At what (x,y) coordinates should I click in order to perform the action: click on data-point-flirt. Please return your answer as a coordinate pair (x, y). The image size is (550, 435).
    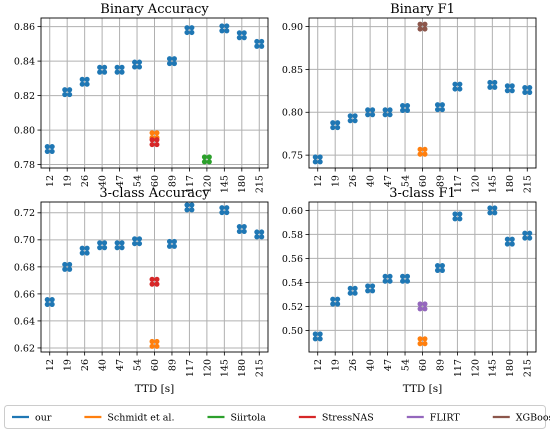
    Looking at the image, I should click on (422, 306).